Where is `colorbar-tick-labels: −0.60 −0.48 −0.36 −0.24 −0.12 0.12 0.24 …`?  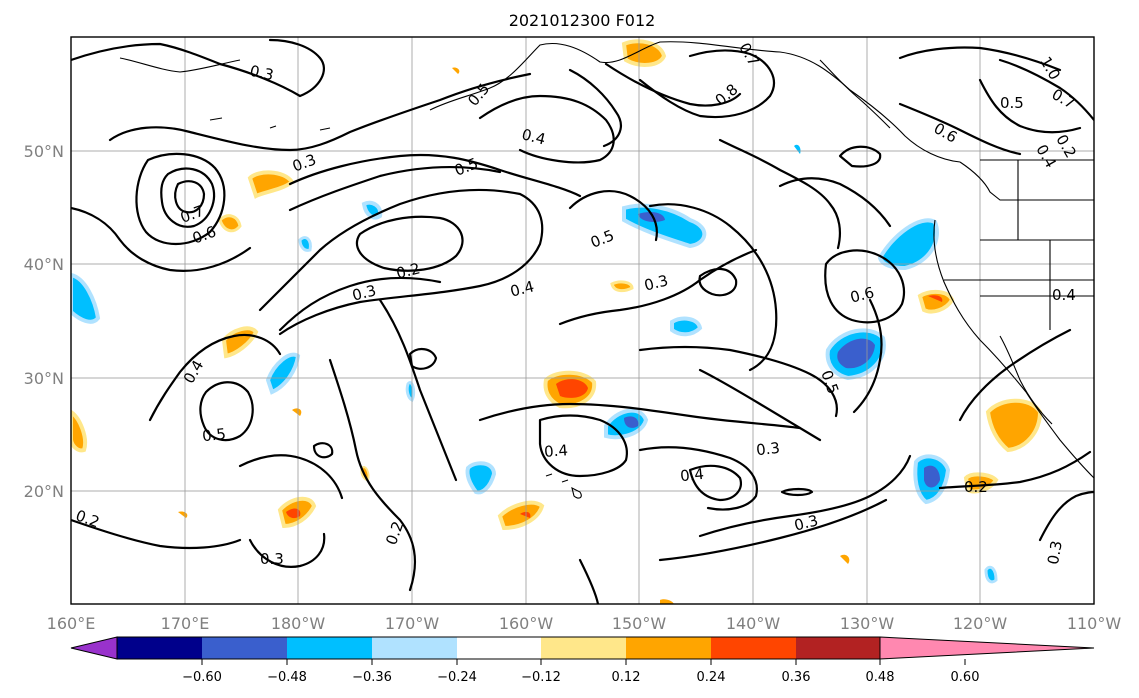 colorbar-tick-labels: −0.60 −0.48 −0.36 −0.24 −0.12 0.12 0.24 … is located at coordinates (580, 677).